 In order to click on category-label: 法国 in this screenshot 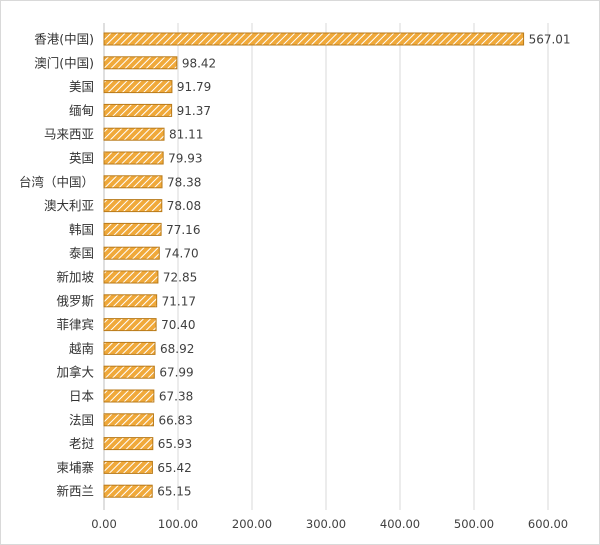, I will do `click(81, 419)`.